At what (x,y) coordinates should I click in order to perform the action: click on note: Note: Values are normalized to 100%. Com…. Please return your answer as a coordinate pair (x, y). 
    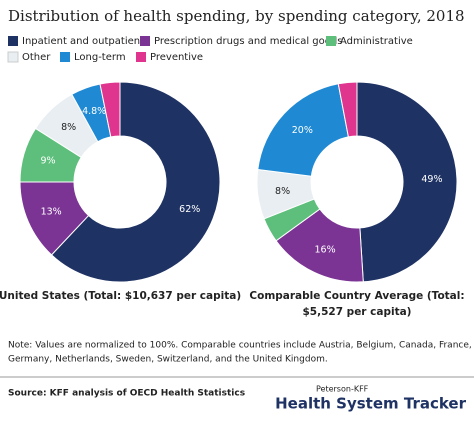
    Looking at the image, I should click on (240, 346).